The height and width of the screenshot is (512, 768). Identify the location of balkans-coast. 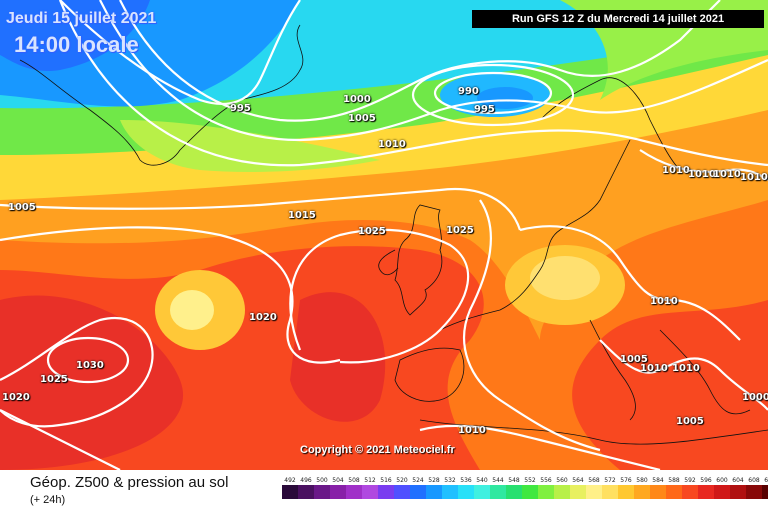
(705, 372).